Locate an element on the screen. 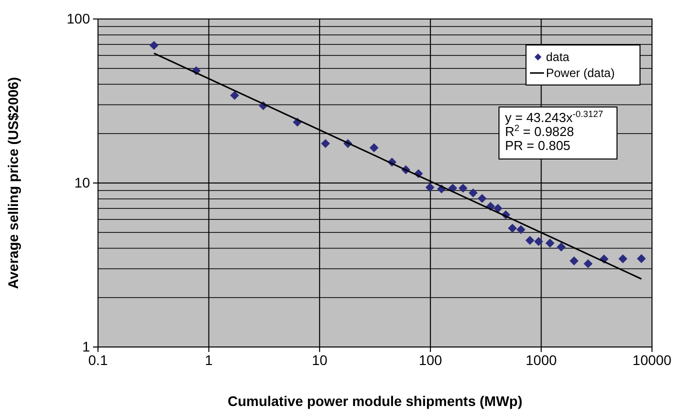 The image size is (676, 412). legend-label: data is located at coordinates (558, 57).